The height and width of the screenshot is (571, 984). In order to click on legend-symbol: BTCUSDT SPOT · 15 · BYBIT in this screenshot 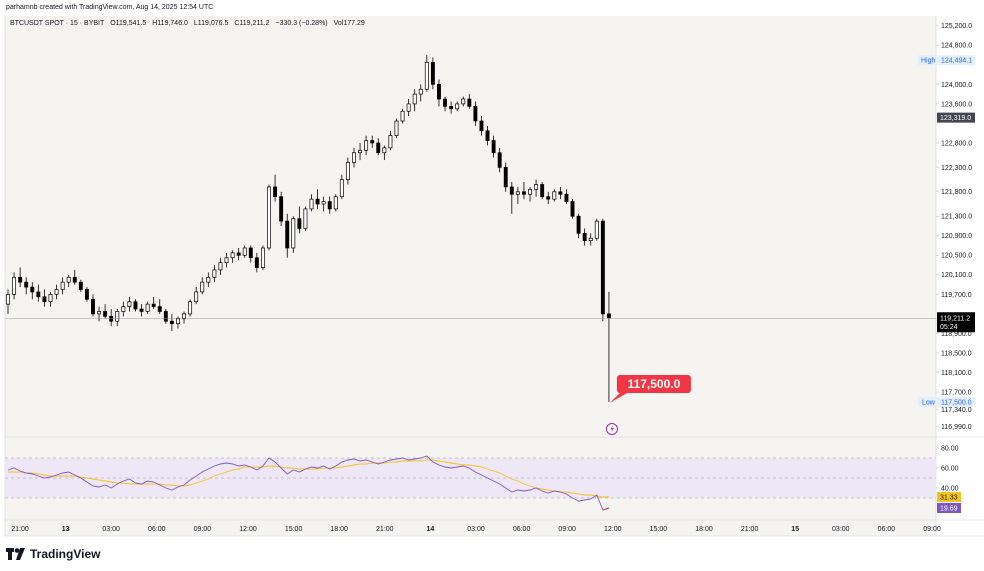, I will do `click(57, 23)`.